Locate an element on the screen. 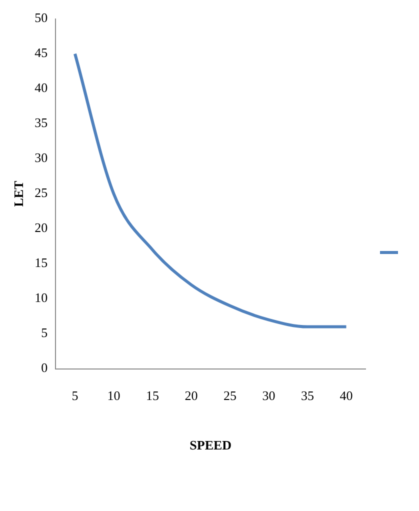 The height and width of the screenshot is (511, 419). y-axis-title: LET is located at coordinates (18, 193).